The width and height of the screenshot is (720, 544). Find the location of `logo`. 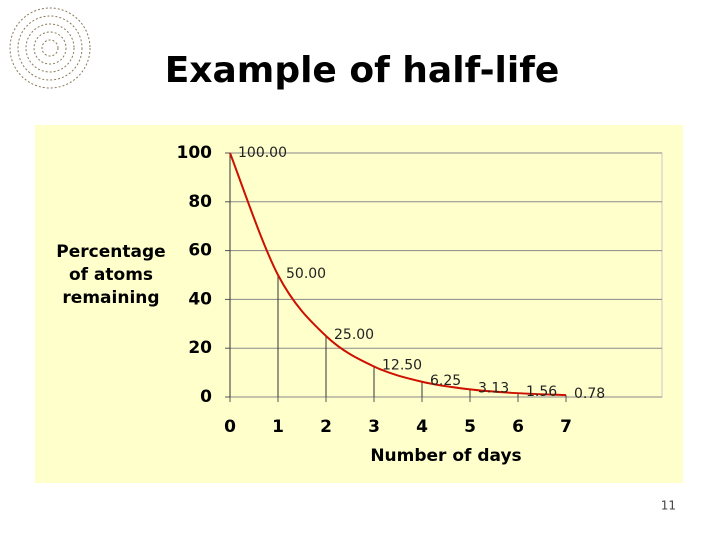

logo is located at coordinates (50, 48).